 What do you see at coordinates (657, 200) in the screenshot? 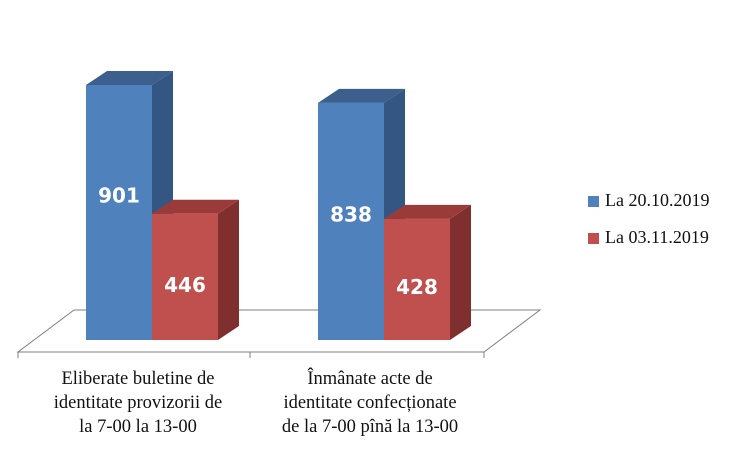
I see `legend-label: La 20.10.2019` at bounding box center [657, 200].